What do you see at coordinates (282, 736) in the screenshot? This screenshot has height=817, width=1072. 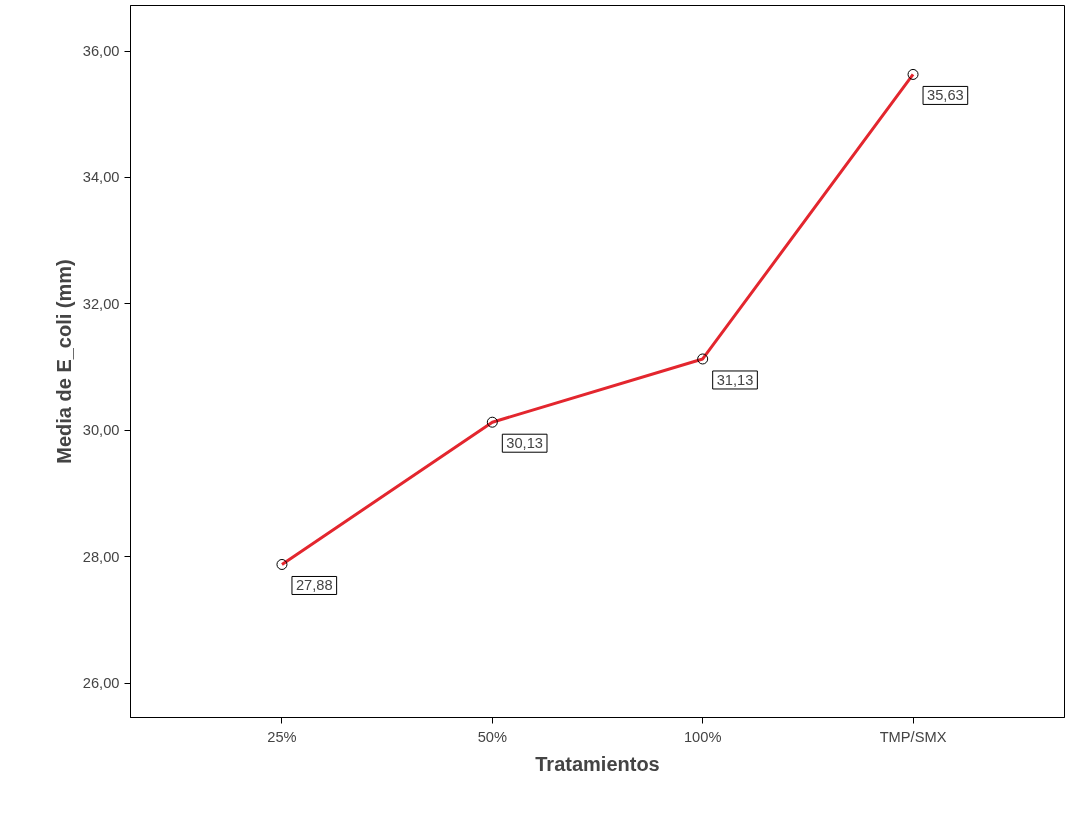 I see `x-tick-label: 25%` at bounding box center [282, 736].